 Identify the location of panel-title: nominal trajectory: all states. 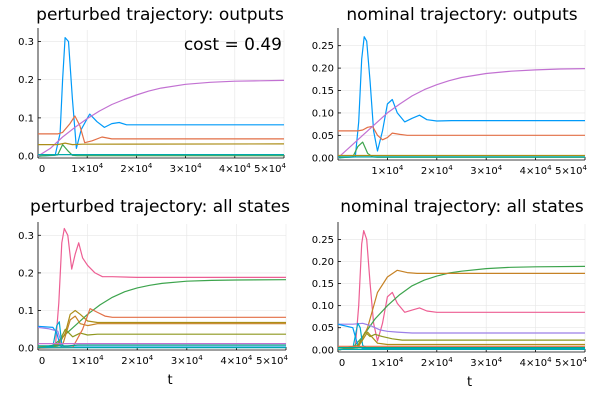
(462, 207).